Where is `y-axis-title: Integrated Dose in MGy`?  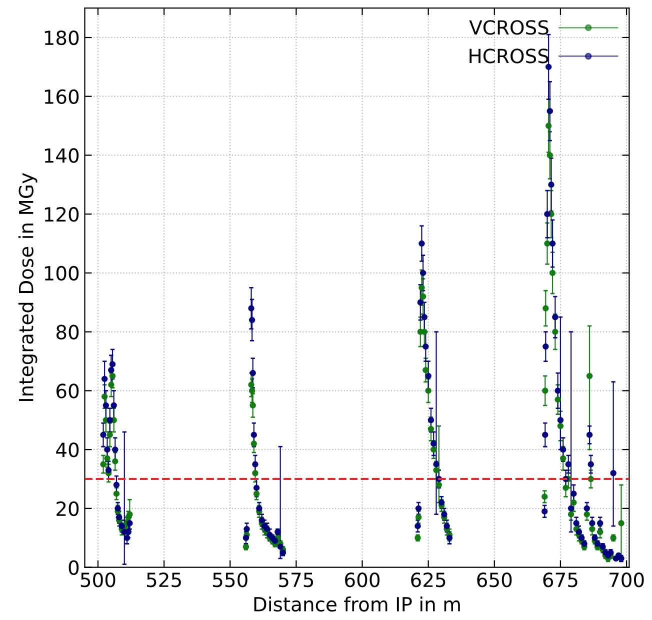 y-axis-title: Integrated Dose in MGy is located at coordinates (28, 287).